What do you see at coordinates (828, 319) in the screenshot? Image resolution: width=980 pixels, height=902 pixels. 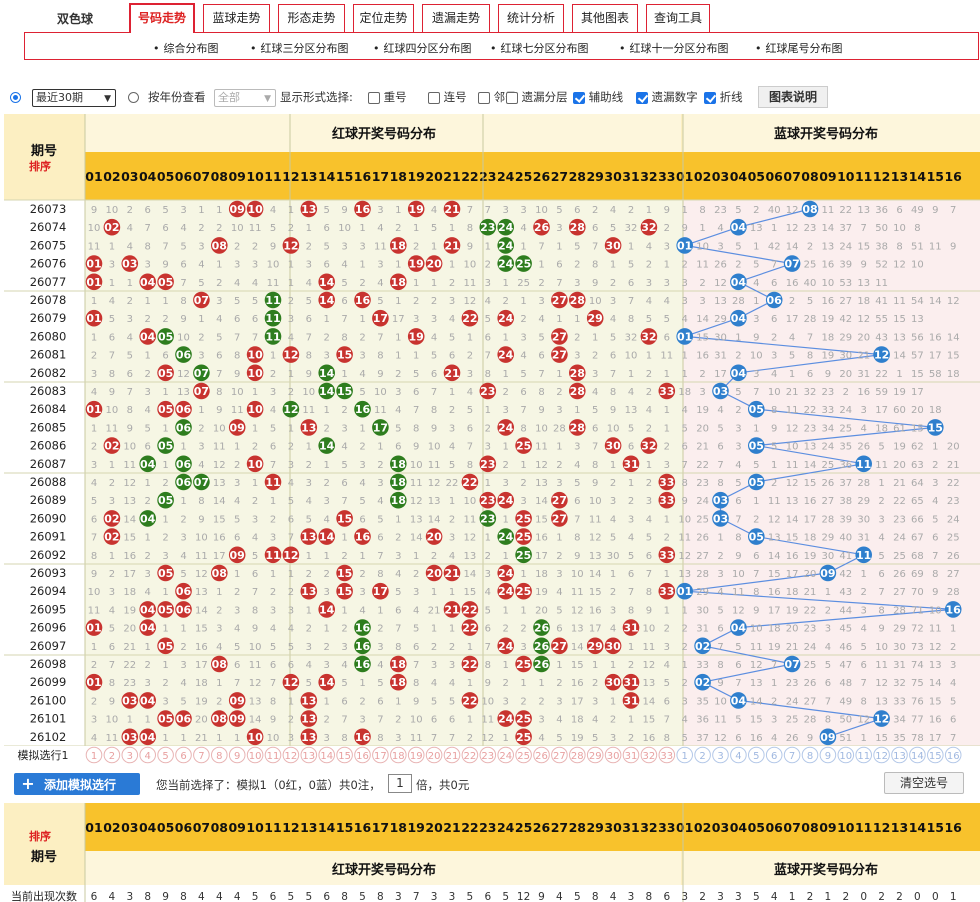 I see `omission-value: 19` at bounding box center [828, 319].